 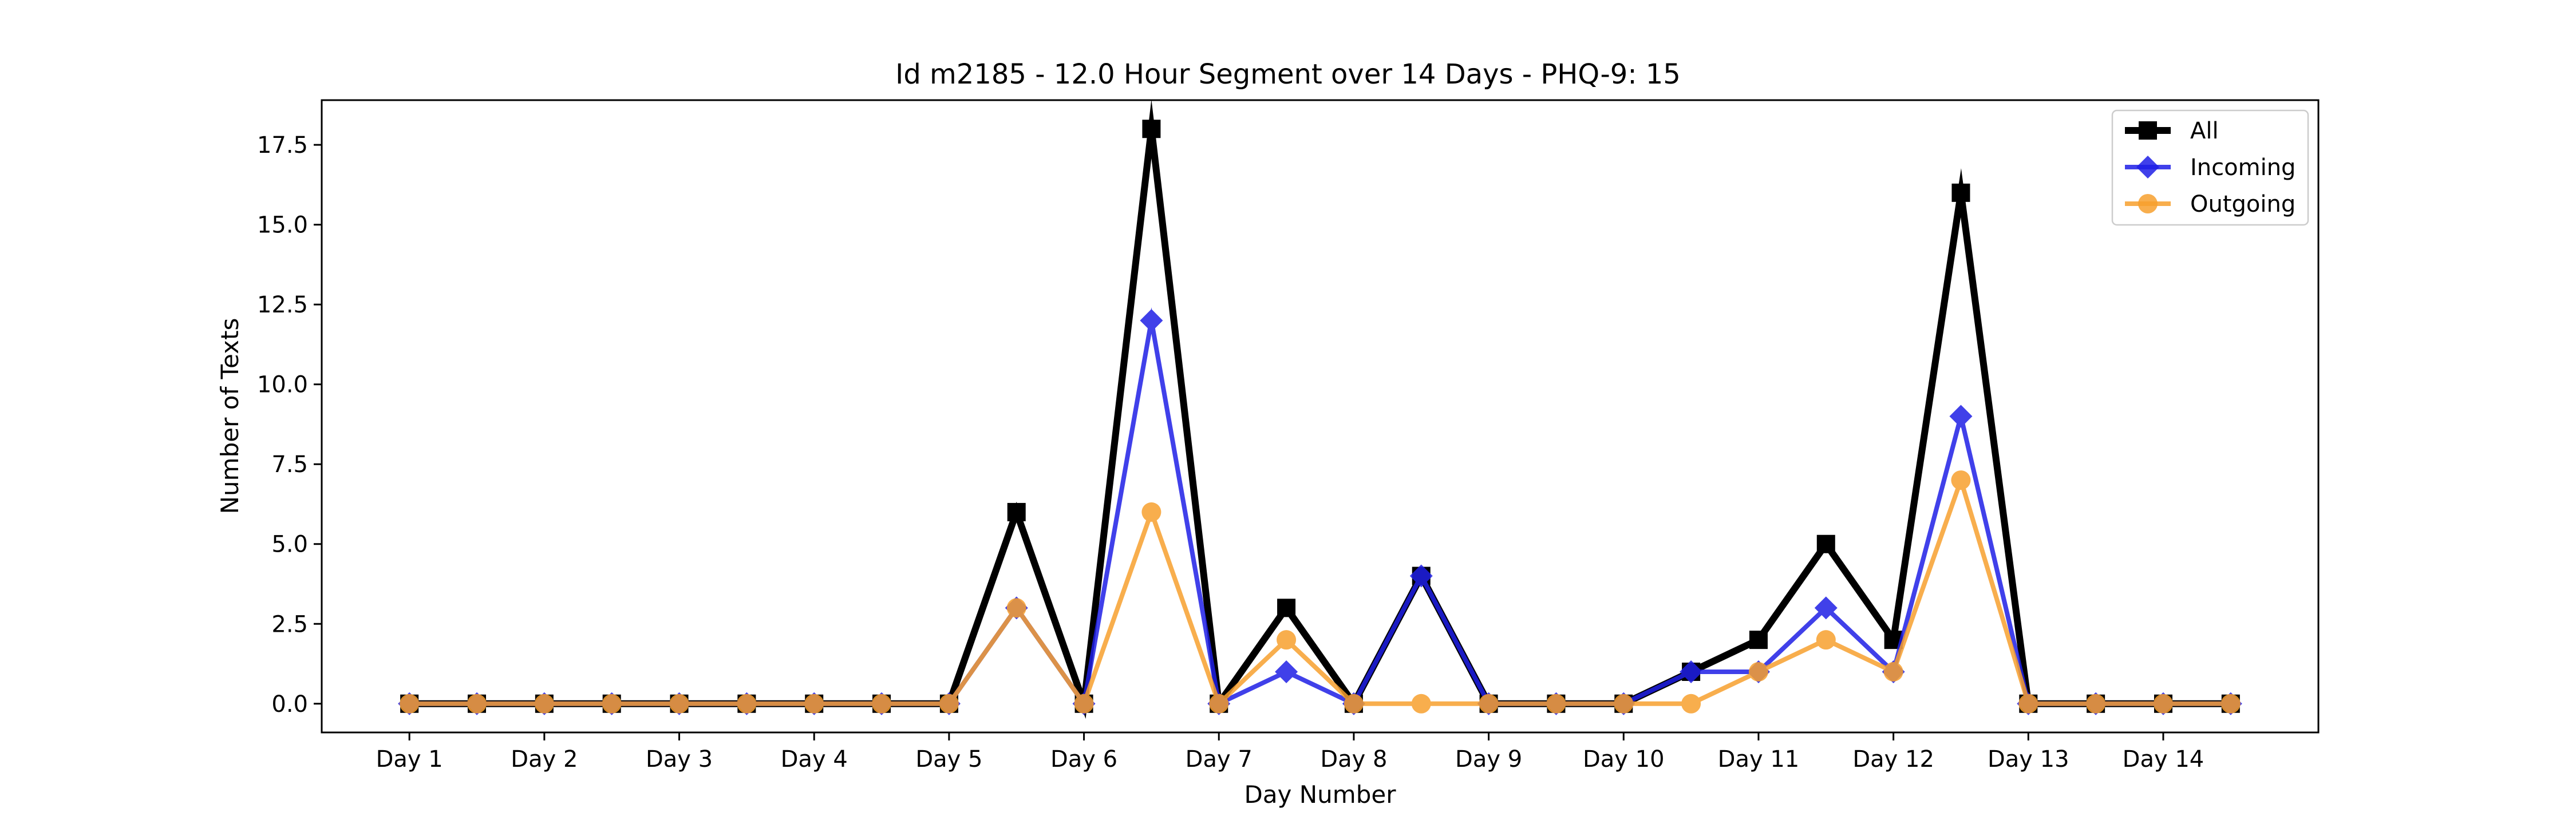 I want to click on y-tick-label: 7.5, so click(x=289, y=464).